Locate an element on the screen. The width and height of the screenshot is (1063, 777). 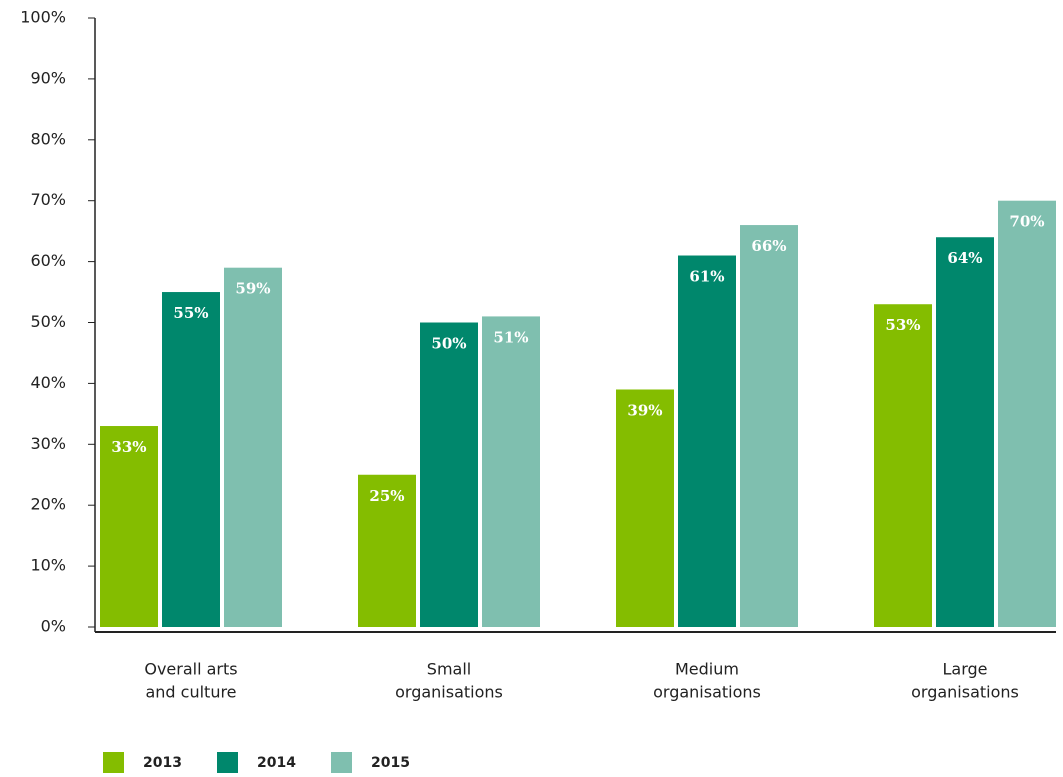
legend-label: 2013 is located at coordinates (162, 763).